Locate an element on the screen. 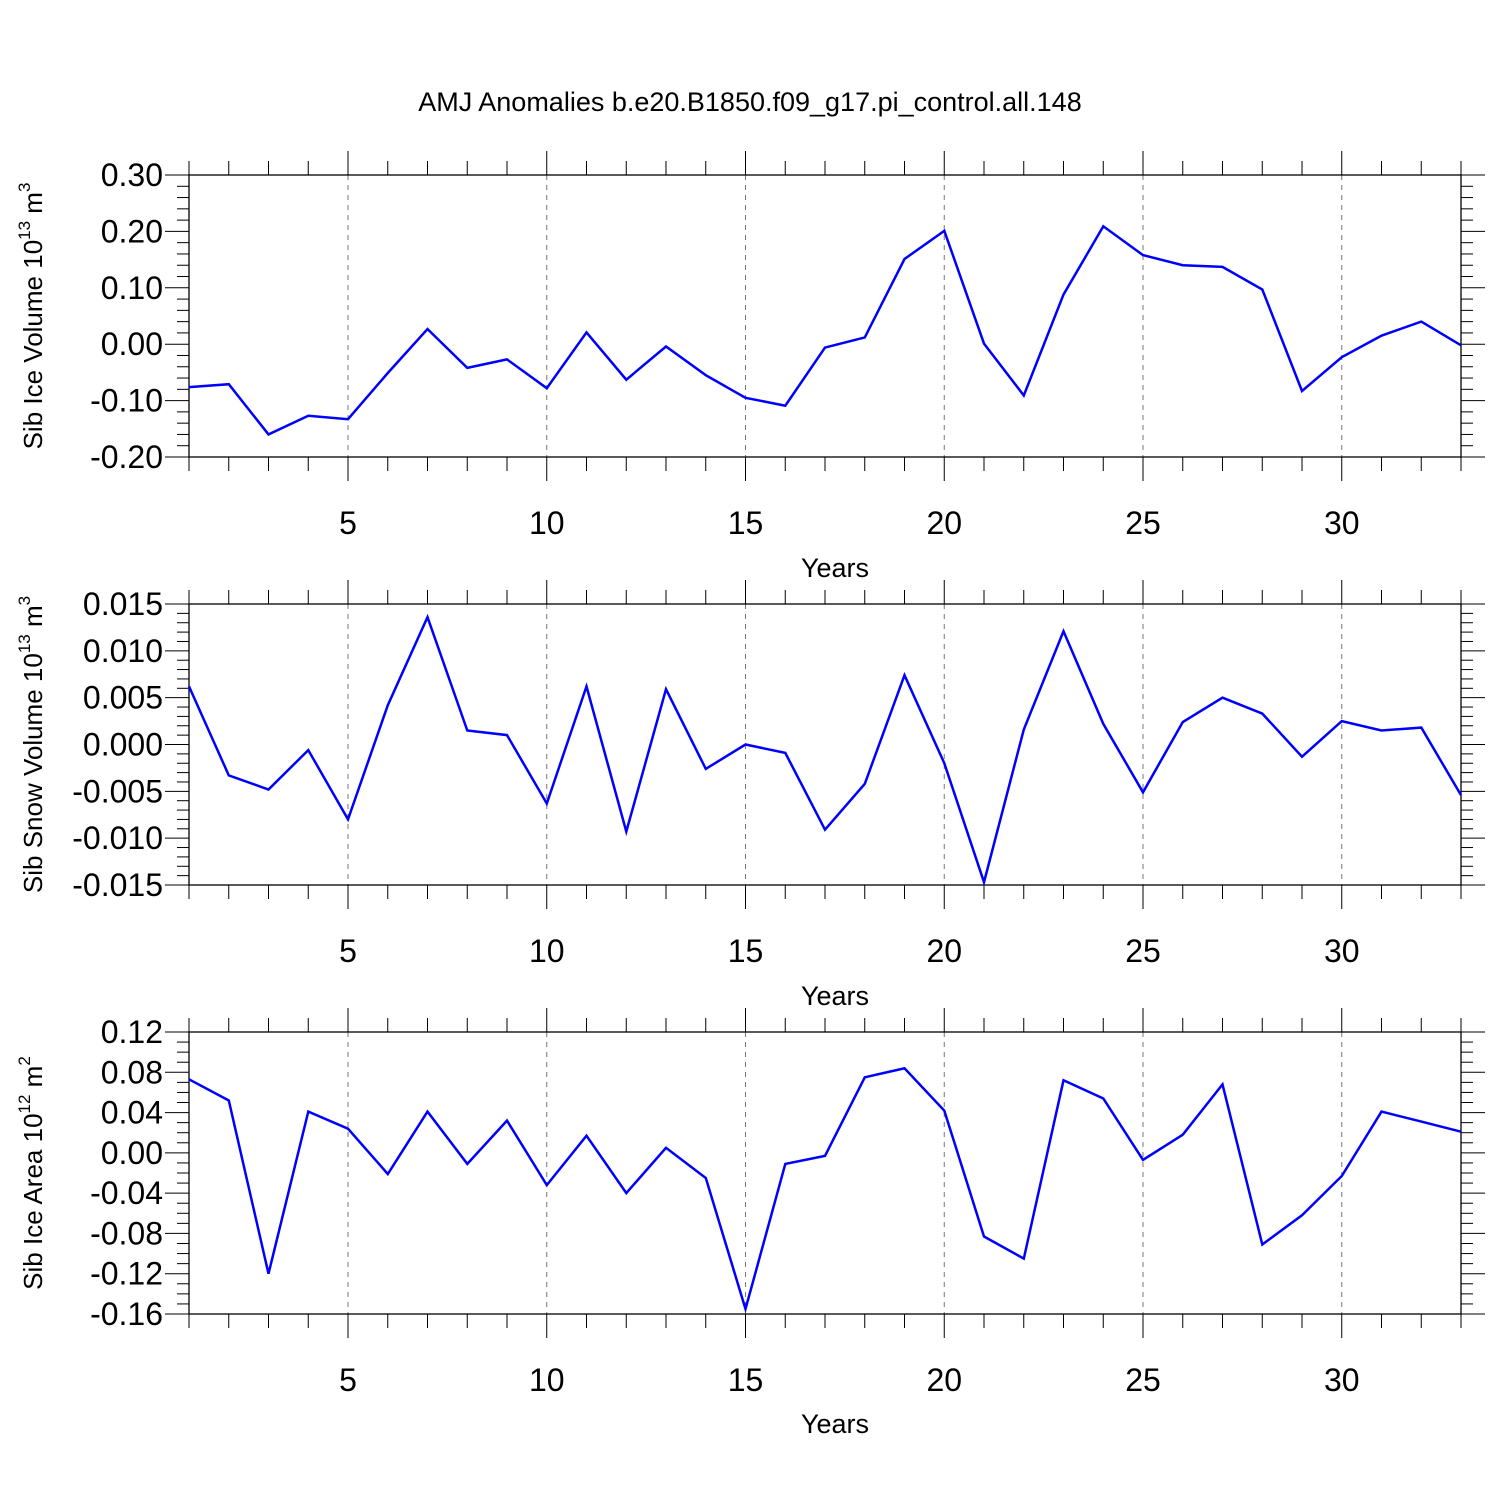 The width and height of the screenshot is (1500, 1500). y-tick-label: -0.10 is located at coordinates (126, 401).